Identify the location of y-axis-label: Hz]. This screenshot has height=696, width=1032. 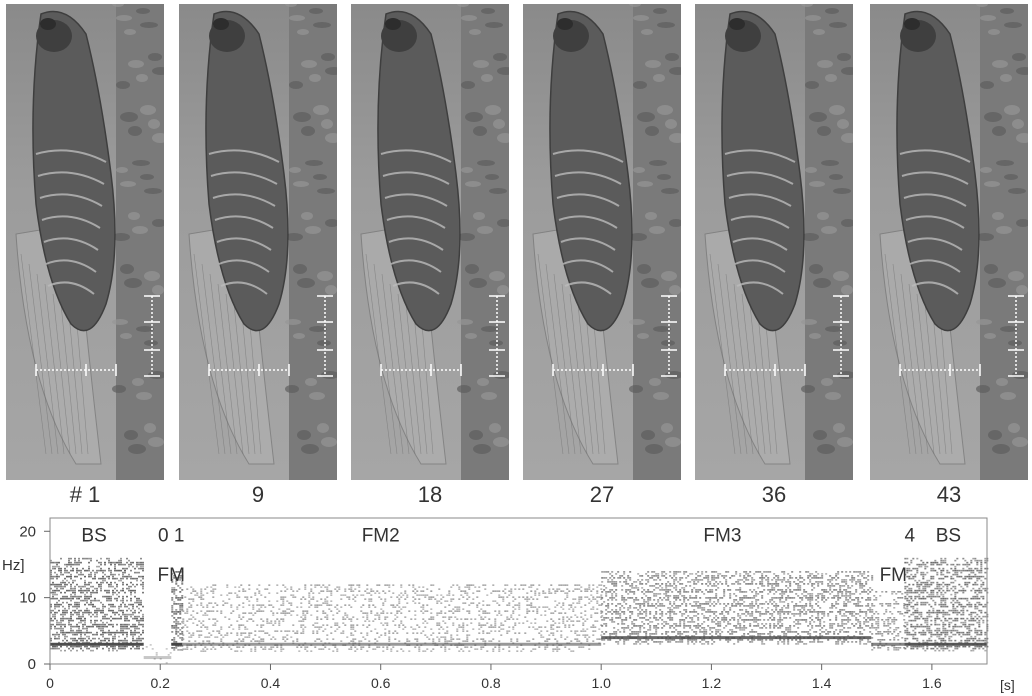
(13, 565).